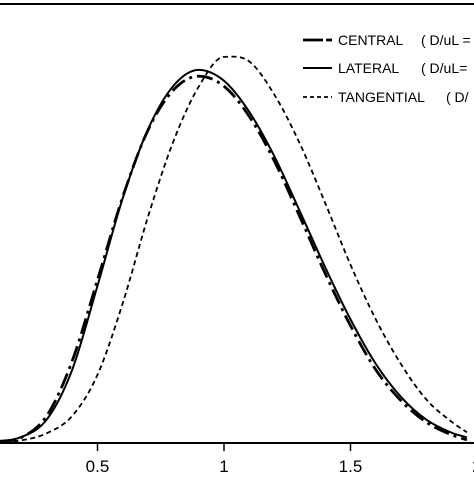  I want to click on x-tick-label: 1.5, so click(351, 465).